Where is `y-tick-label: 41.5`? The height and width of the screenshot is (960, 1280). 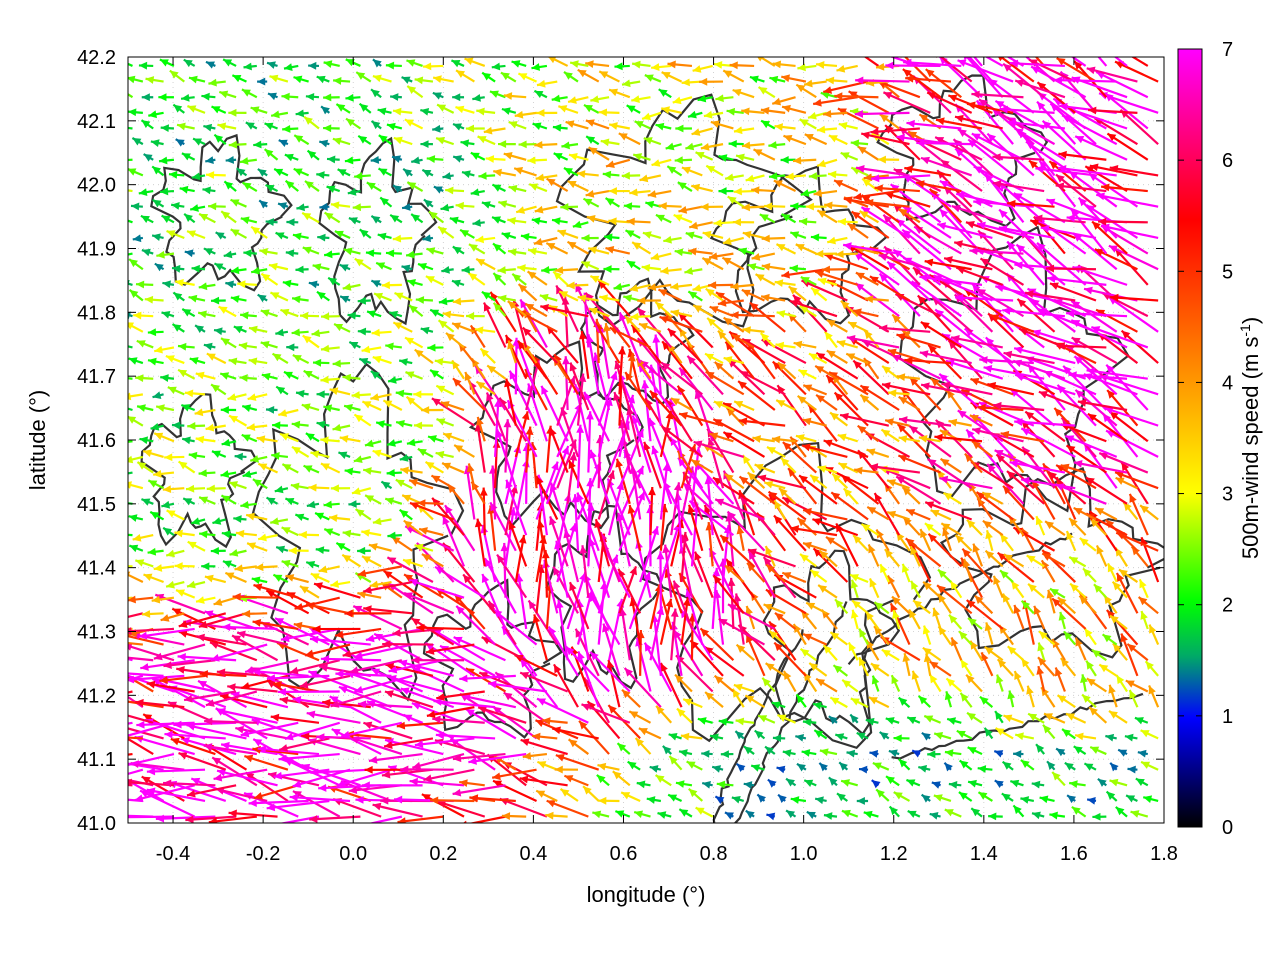 y-tick-label: 41.5 is located at coordinates (96, 505).